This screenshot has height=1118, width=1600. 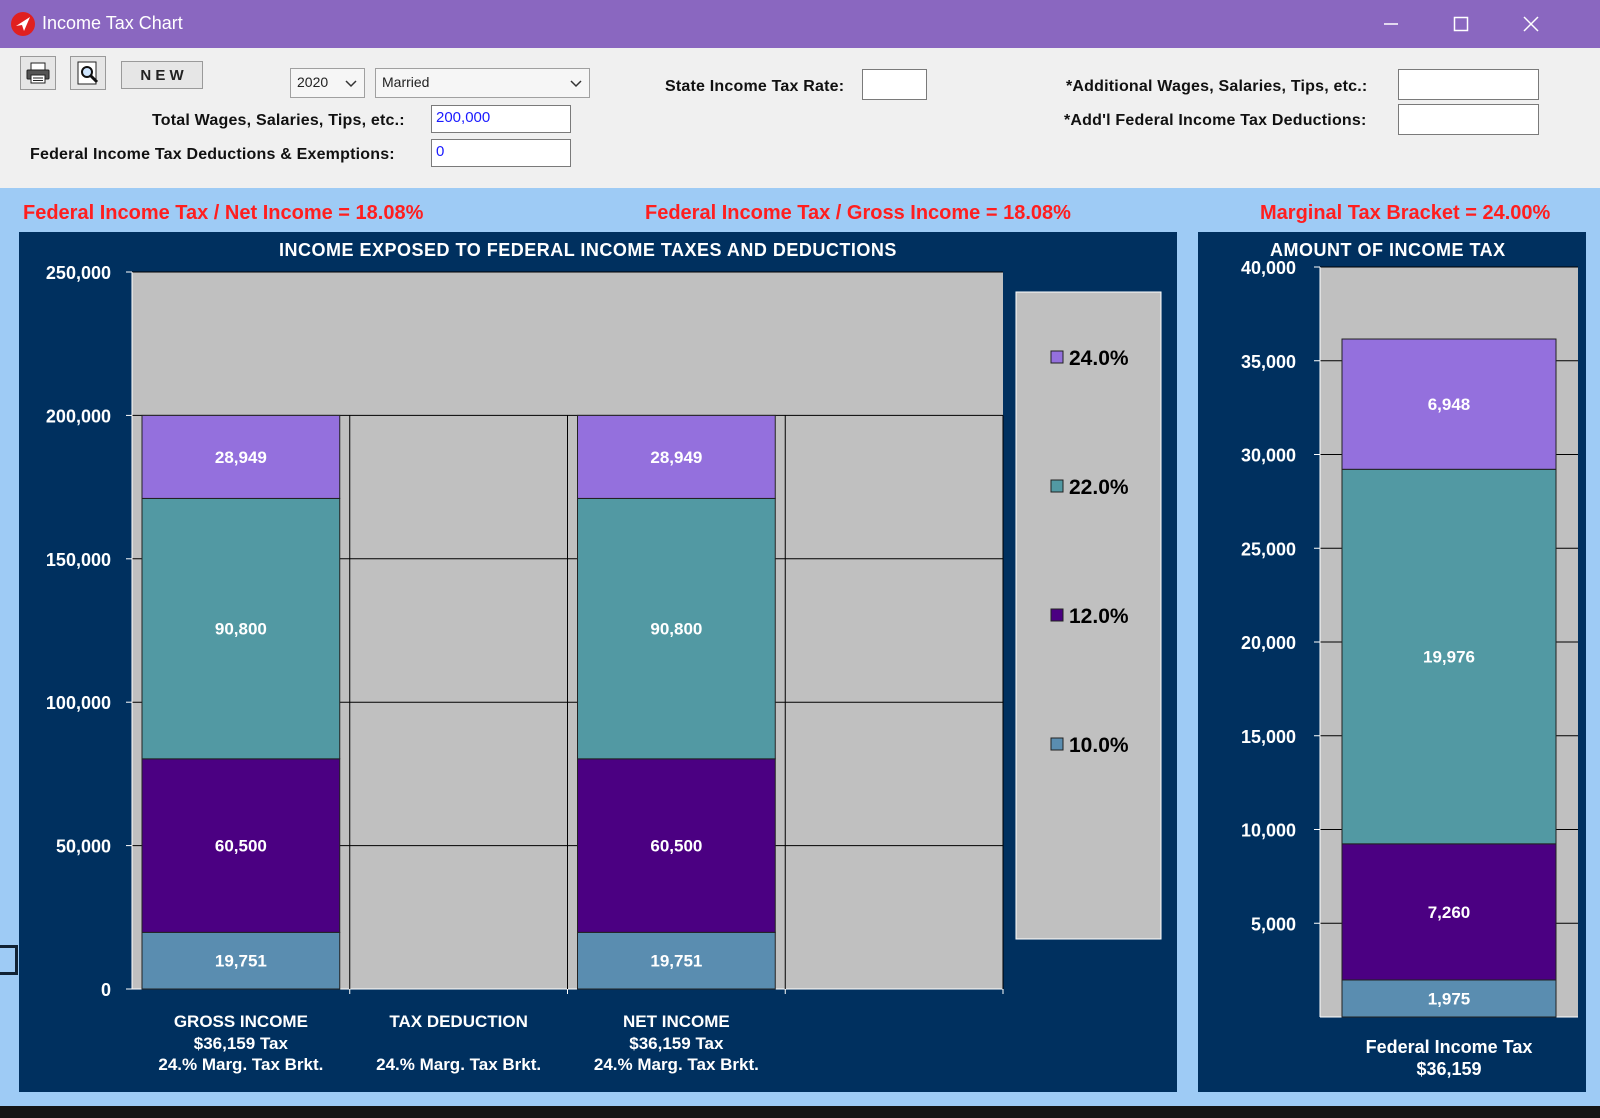 I want to click on additional-fed-deductions-input, so click(x=1468, y=119).